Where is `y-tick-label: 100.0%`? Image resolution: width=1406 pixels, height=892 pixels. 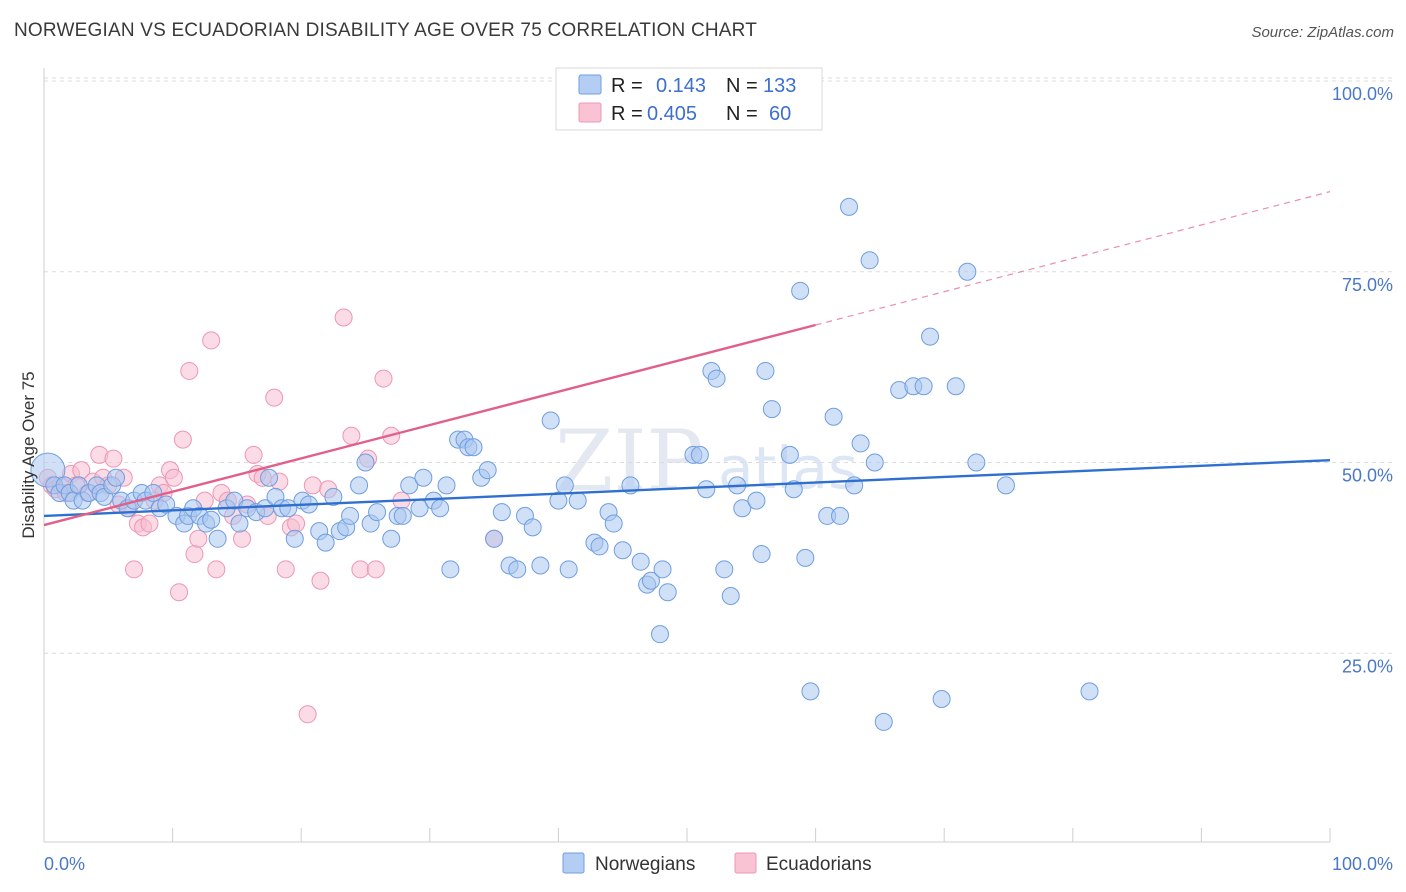
y-tick-label: 100.0% is located at coordinates (1362, 94).